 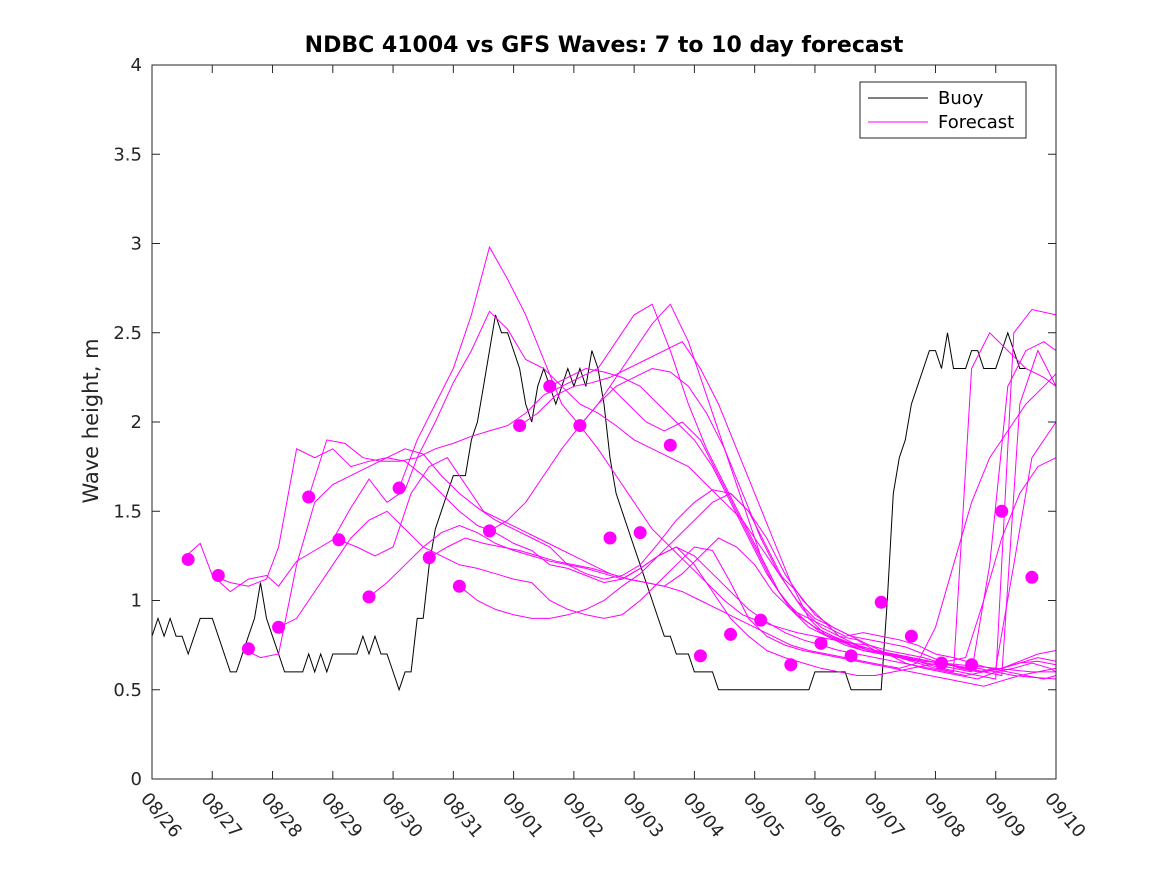 What do you see at coordinates (1064, 815) in the screenshot?
I see `x-tick-label: 09/10` at bounding box center [1064, 815].